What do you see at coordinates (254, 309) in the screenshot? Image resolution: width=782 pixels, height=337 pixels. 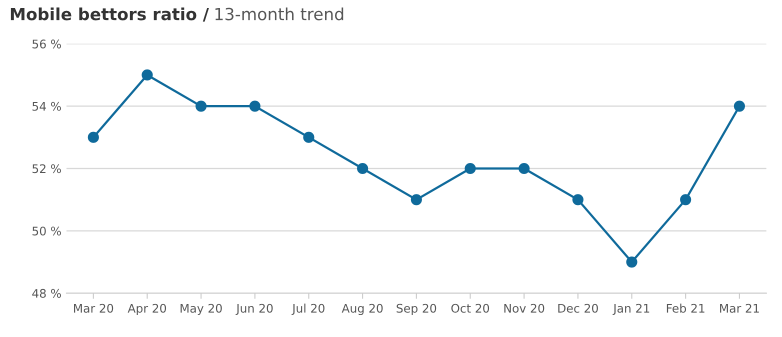 I see `x-tick-label: Jun 20` at bounding box center [254, 309].